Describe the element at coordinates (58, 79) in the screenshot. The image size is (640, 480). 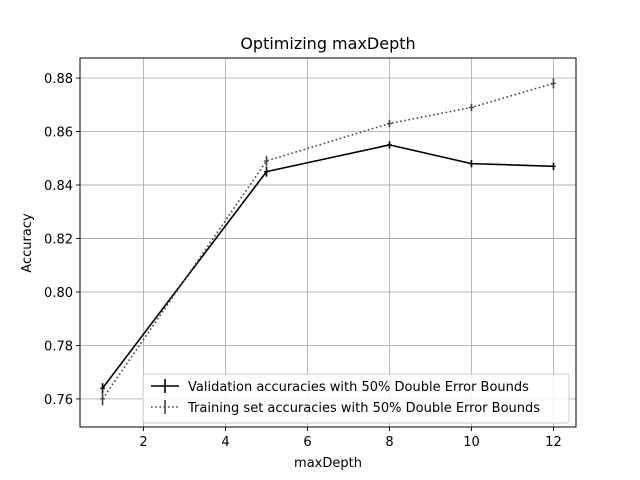
I see `y-tick-label: 0.88` at that location.